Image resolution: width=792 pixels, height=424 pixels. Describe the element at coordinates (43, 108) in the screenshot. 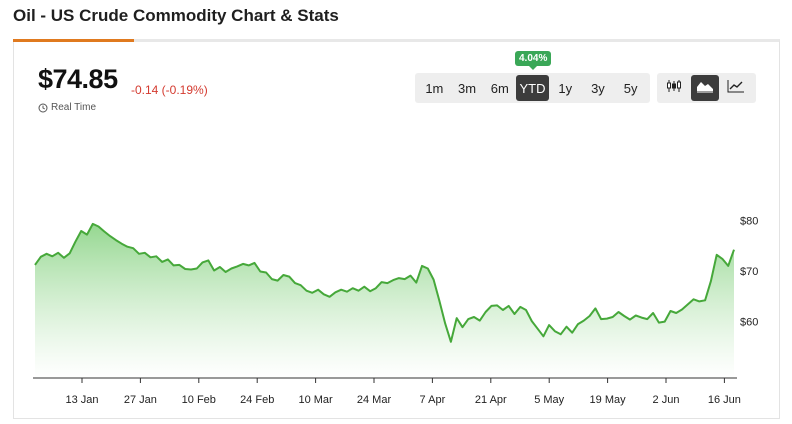

I see `clock-icon` at that location.